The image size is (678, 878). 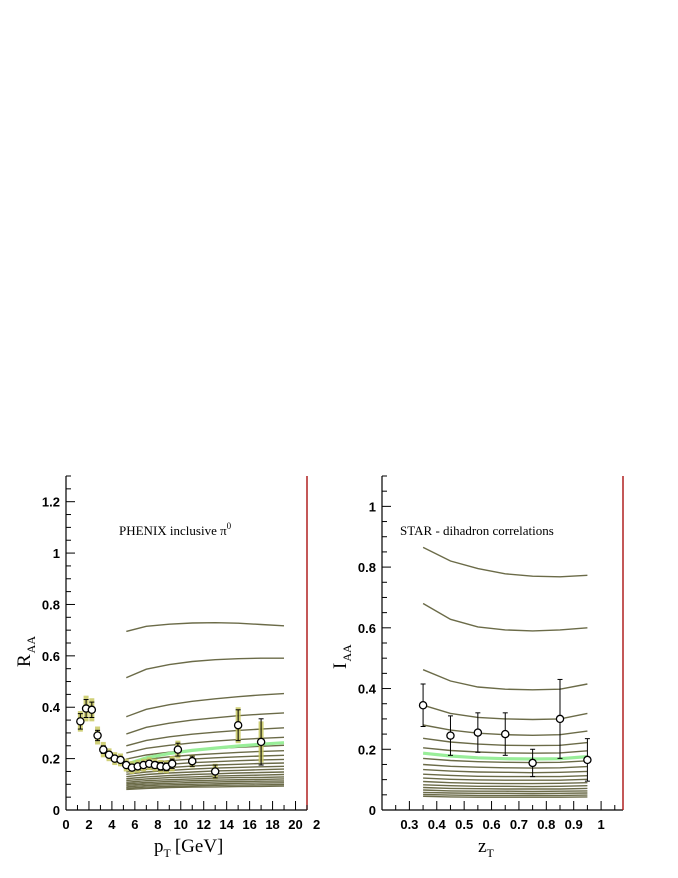 I want to click on raa-annotation-sup: 0, so click(x=229, y=526).